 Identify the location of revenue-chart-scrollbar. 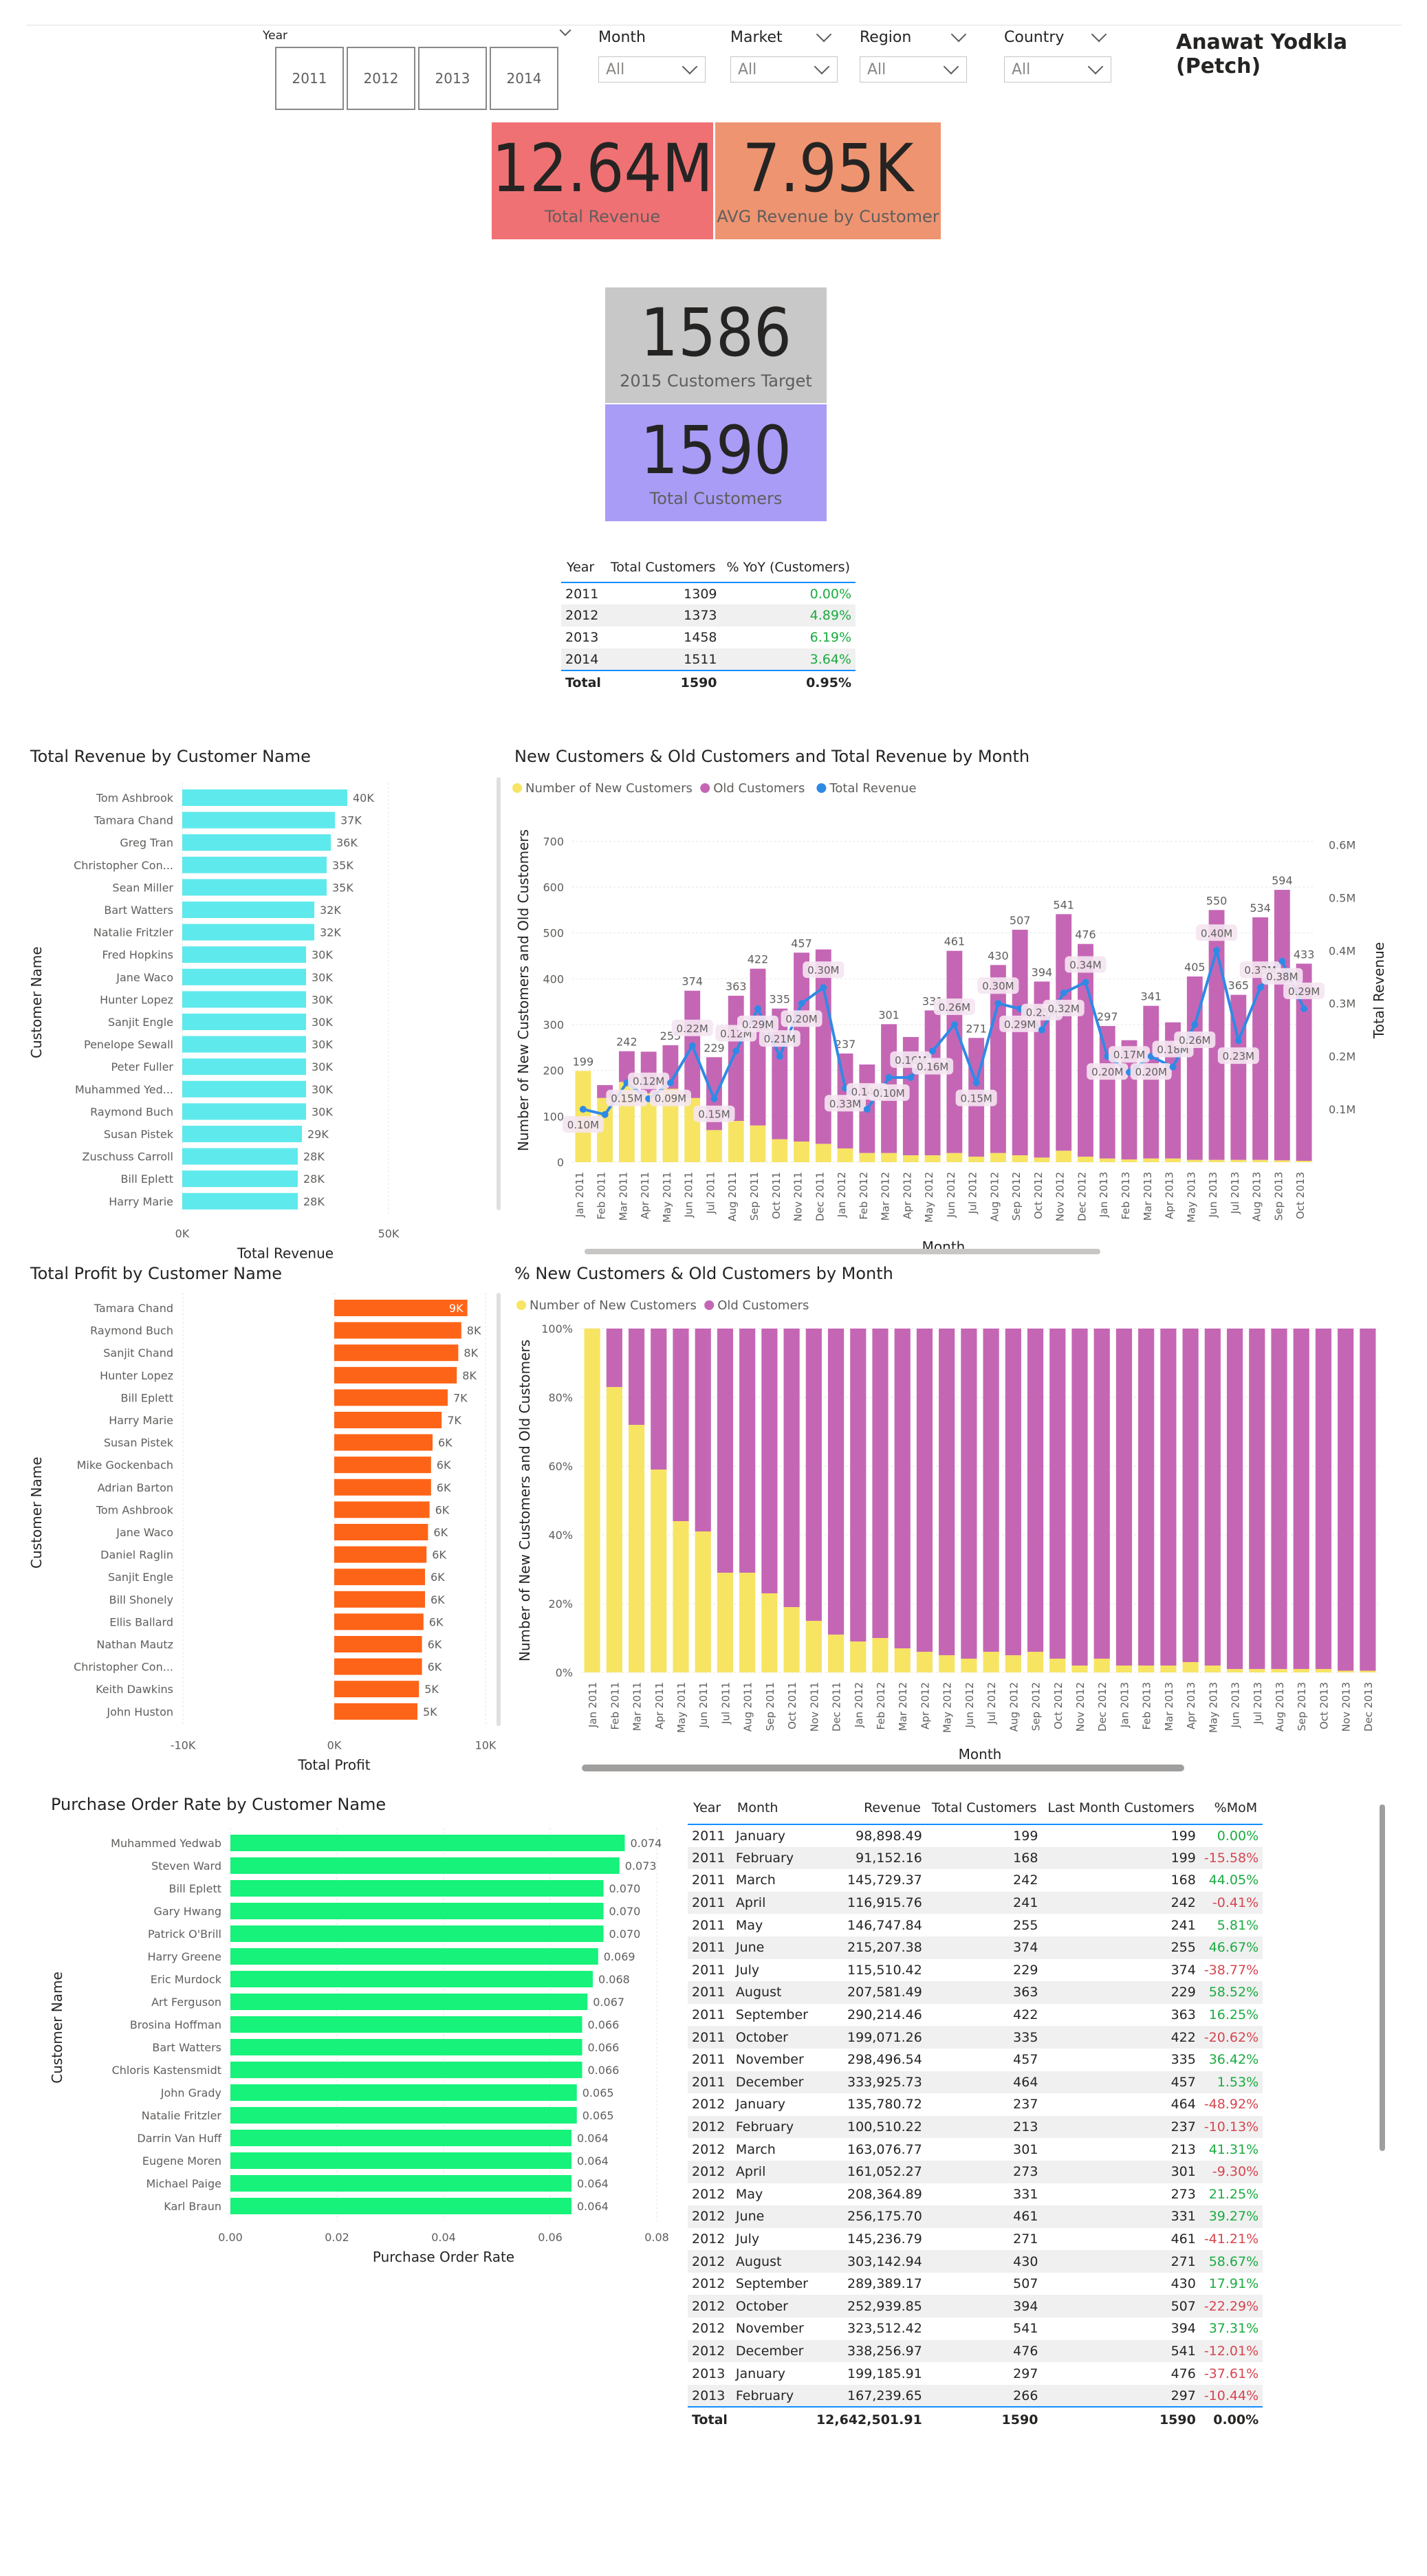
(499, 993).